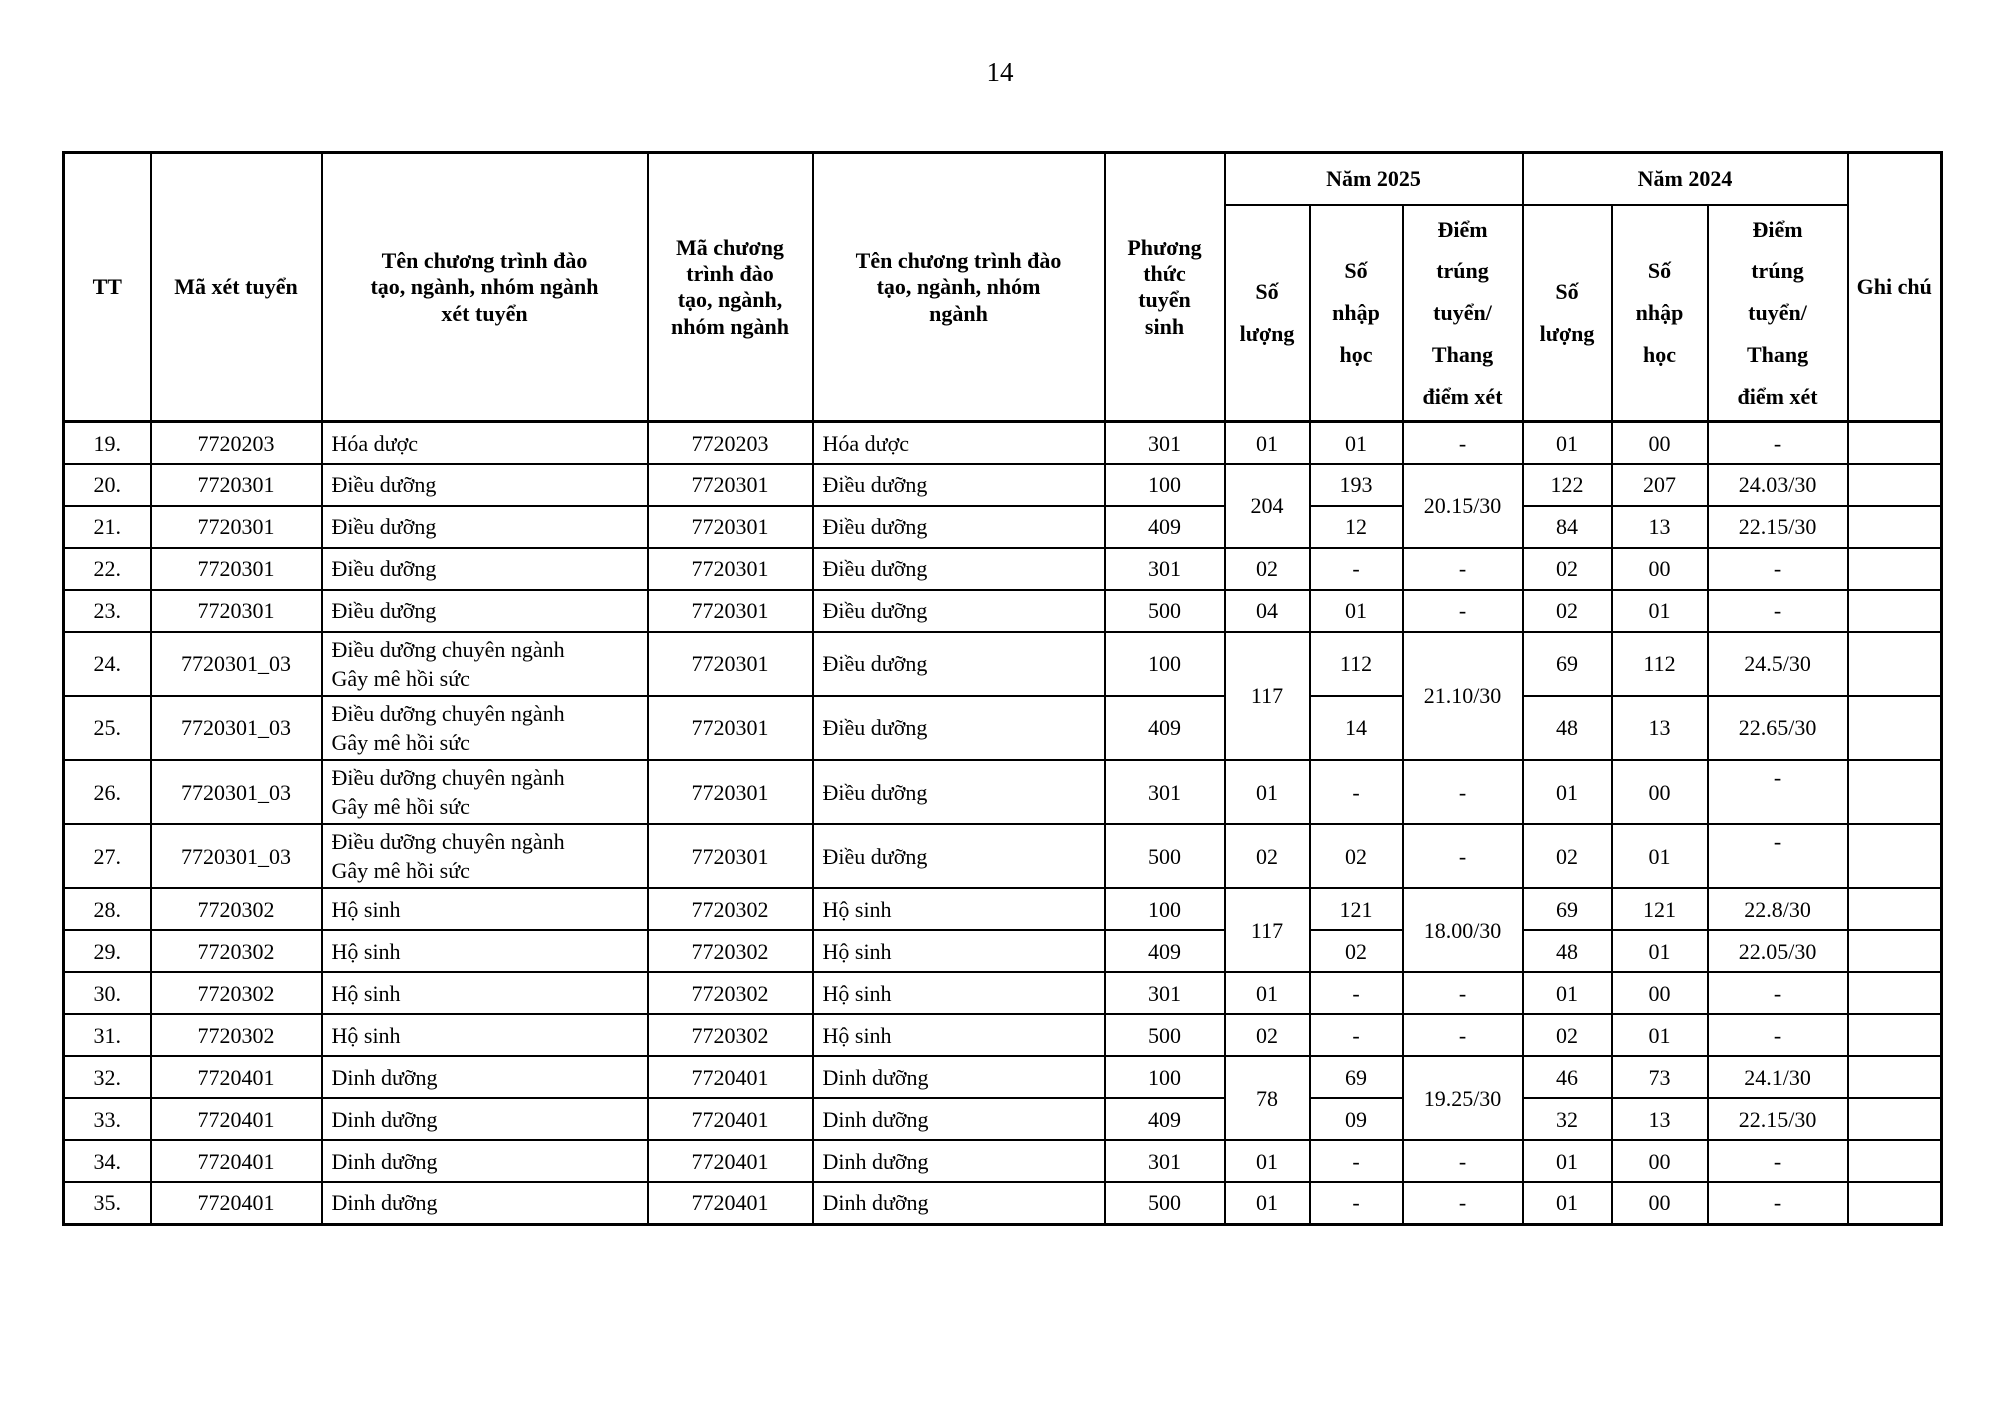  What do you see at coordinates (1356, 1119) in the screenshot?
I see `table-cell: 09` at bounding box center [1356, 1119].